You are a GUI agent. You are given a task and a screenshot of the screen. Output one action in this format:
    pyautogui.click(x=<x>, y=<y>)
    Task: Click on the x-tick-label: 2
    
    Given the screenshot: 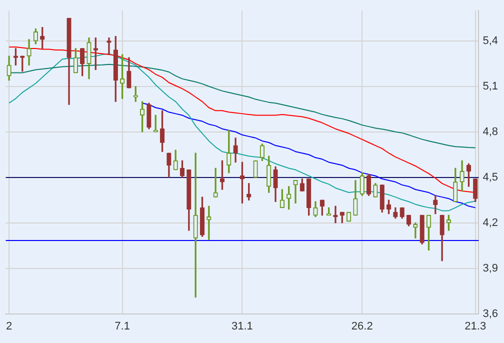 What is the action you would take?
    pyautogui.click(x=9, y=326)
    